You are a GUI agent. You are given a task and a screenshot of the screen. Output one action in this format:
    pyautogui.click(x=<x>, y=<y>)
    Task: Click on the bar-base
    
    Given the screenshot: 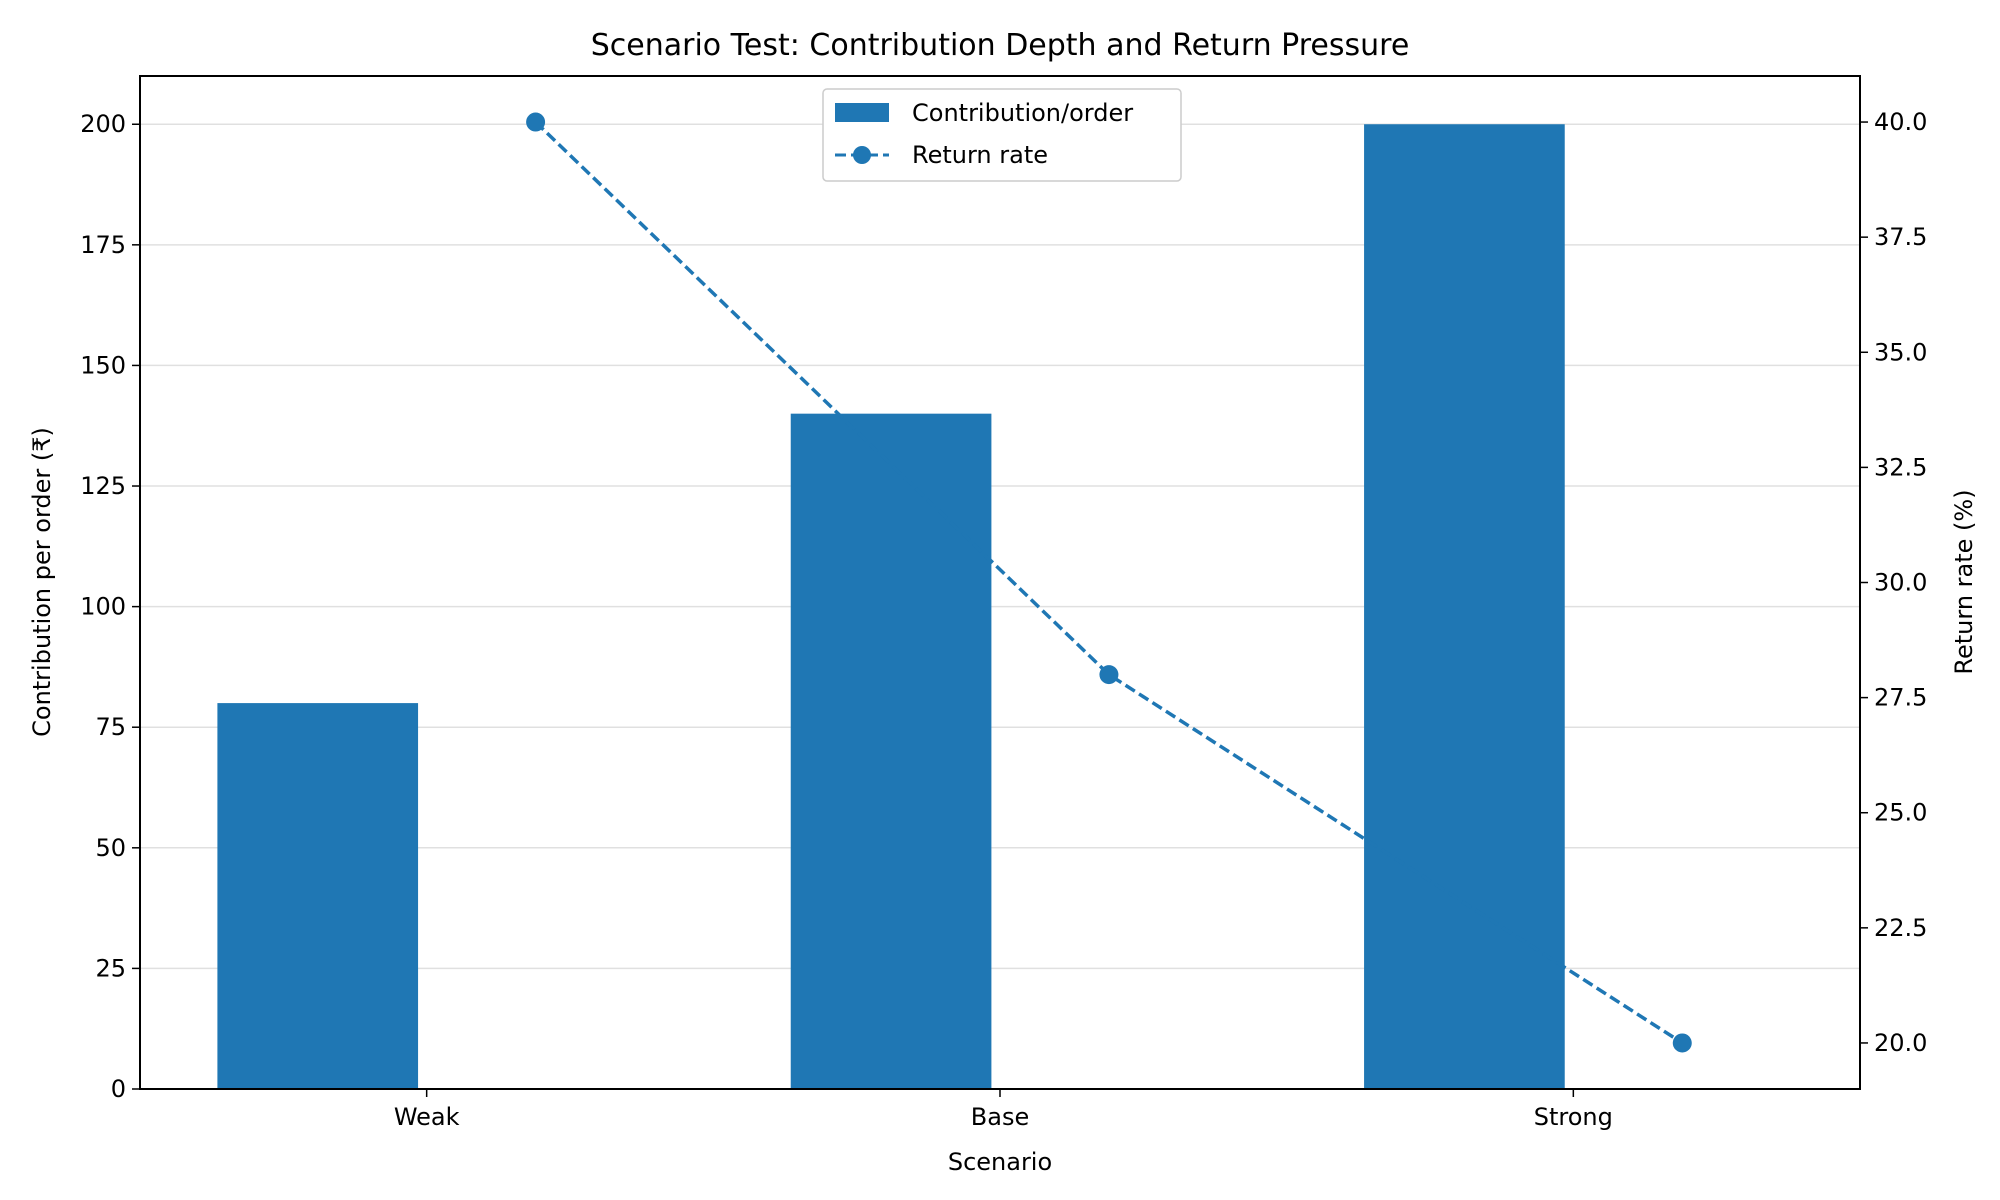 What is the action you would take?
    pyautogui.click(x=891, y=751)
    